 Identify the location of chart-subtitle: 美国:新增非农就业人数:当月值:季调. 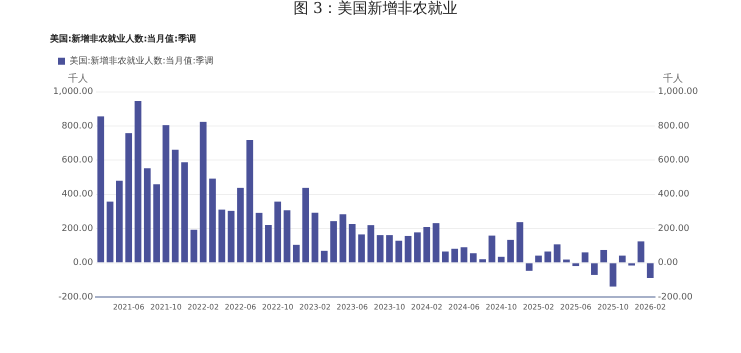
(122, 39).